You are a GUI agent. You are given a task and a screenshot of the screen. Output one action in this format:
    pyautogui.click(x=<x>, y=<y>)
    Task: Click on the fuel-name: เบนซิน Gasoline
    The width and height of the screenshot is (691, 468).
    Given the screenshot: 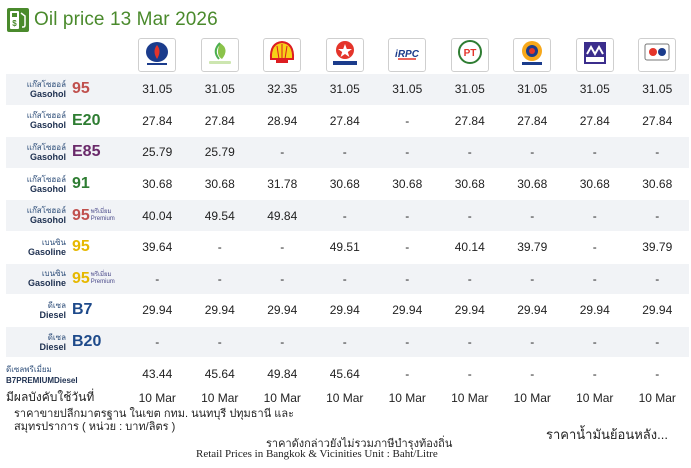 What is the action you would take?
    pyautogui.click(x=36, y=278)
    